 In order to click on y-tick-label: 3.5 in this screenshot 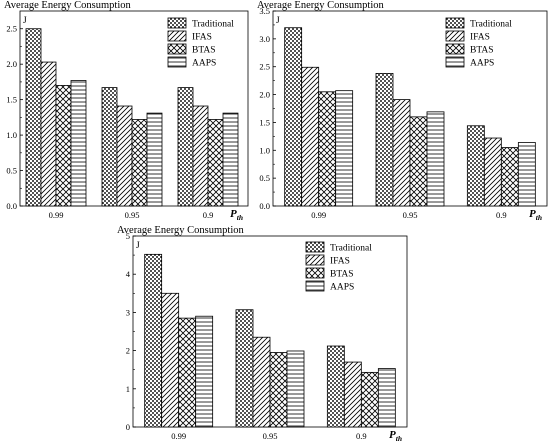, I will do `click(264, 11)`.